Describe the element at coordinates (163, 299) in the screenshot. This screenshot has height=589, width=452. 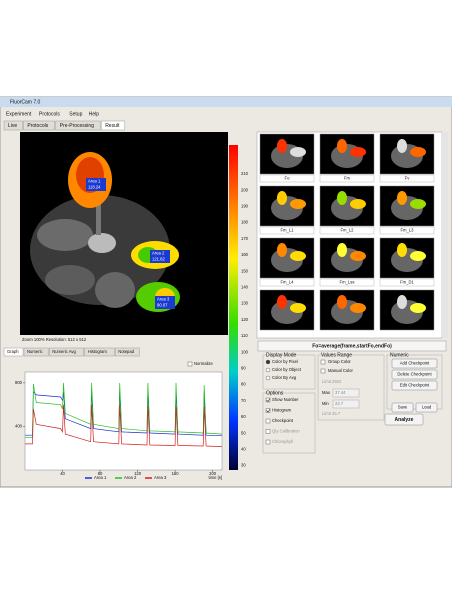
I see `area-name: Area 3` at that location.